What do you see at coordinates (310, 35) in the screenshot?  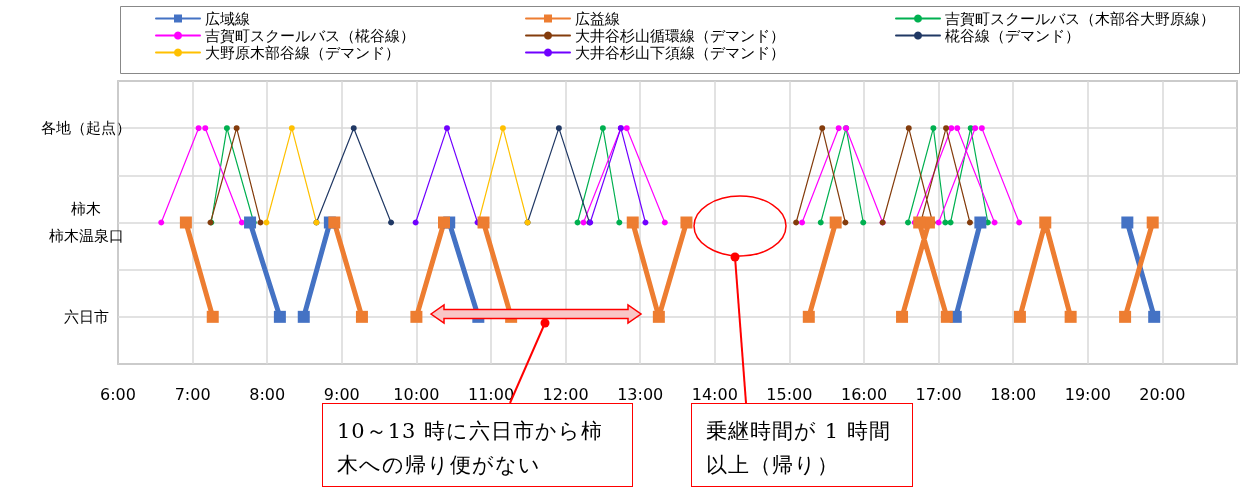 I see `legend-label: 吉賀町スクールバス（椛谷線）` at bounding box center [310, 35].